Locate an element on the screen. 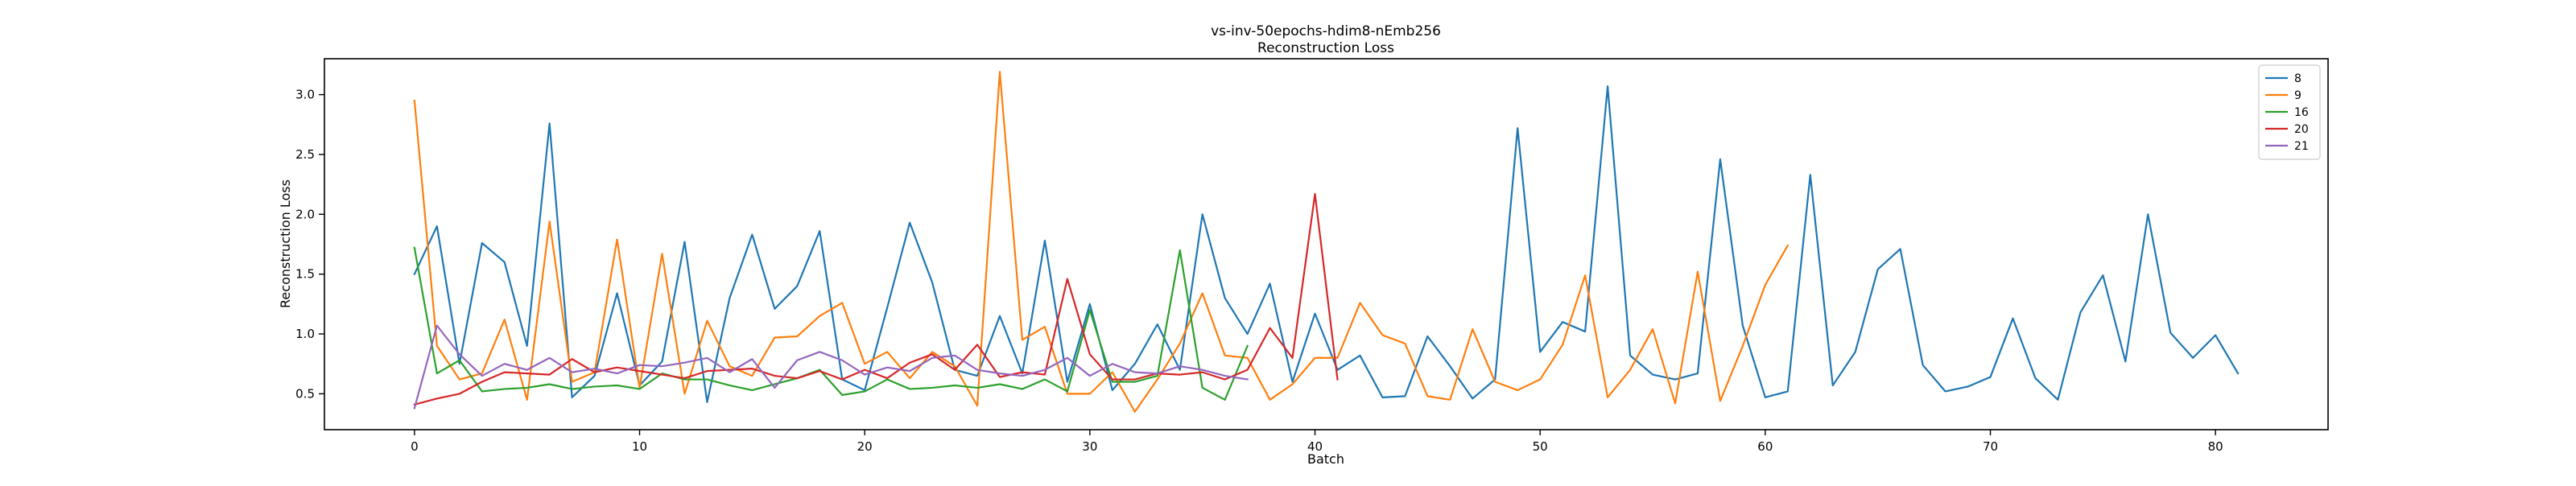  y-axis: 0.5 1.0 1.5 2.0 2.5 3.0 is located at coordinates (309, 244).